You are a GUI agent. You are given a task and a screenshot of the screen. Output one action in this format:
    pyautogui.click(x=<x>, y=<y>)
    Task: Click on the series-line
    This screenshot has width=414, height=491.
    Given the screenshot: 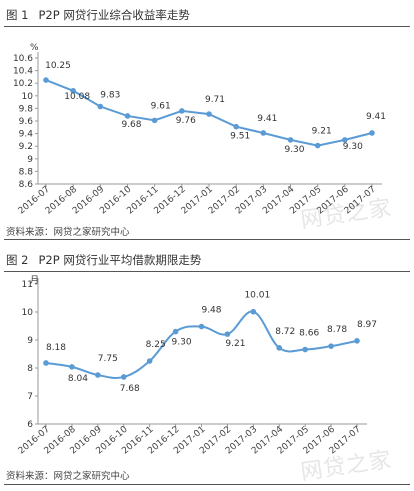 What is the action you would take?
    pyautogui.click(x=201, y=344)
    